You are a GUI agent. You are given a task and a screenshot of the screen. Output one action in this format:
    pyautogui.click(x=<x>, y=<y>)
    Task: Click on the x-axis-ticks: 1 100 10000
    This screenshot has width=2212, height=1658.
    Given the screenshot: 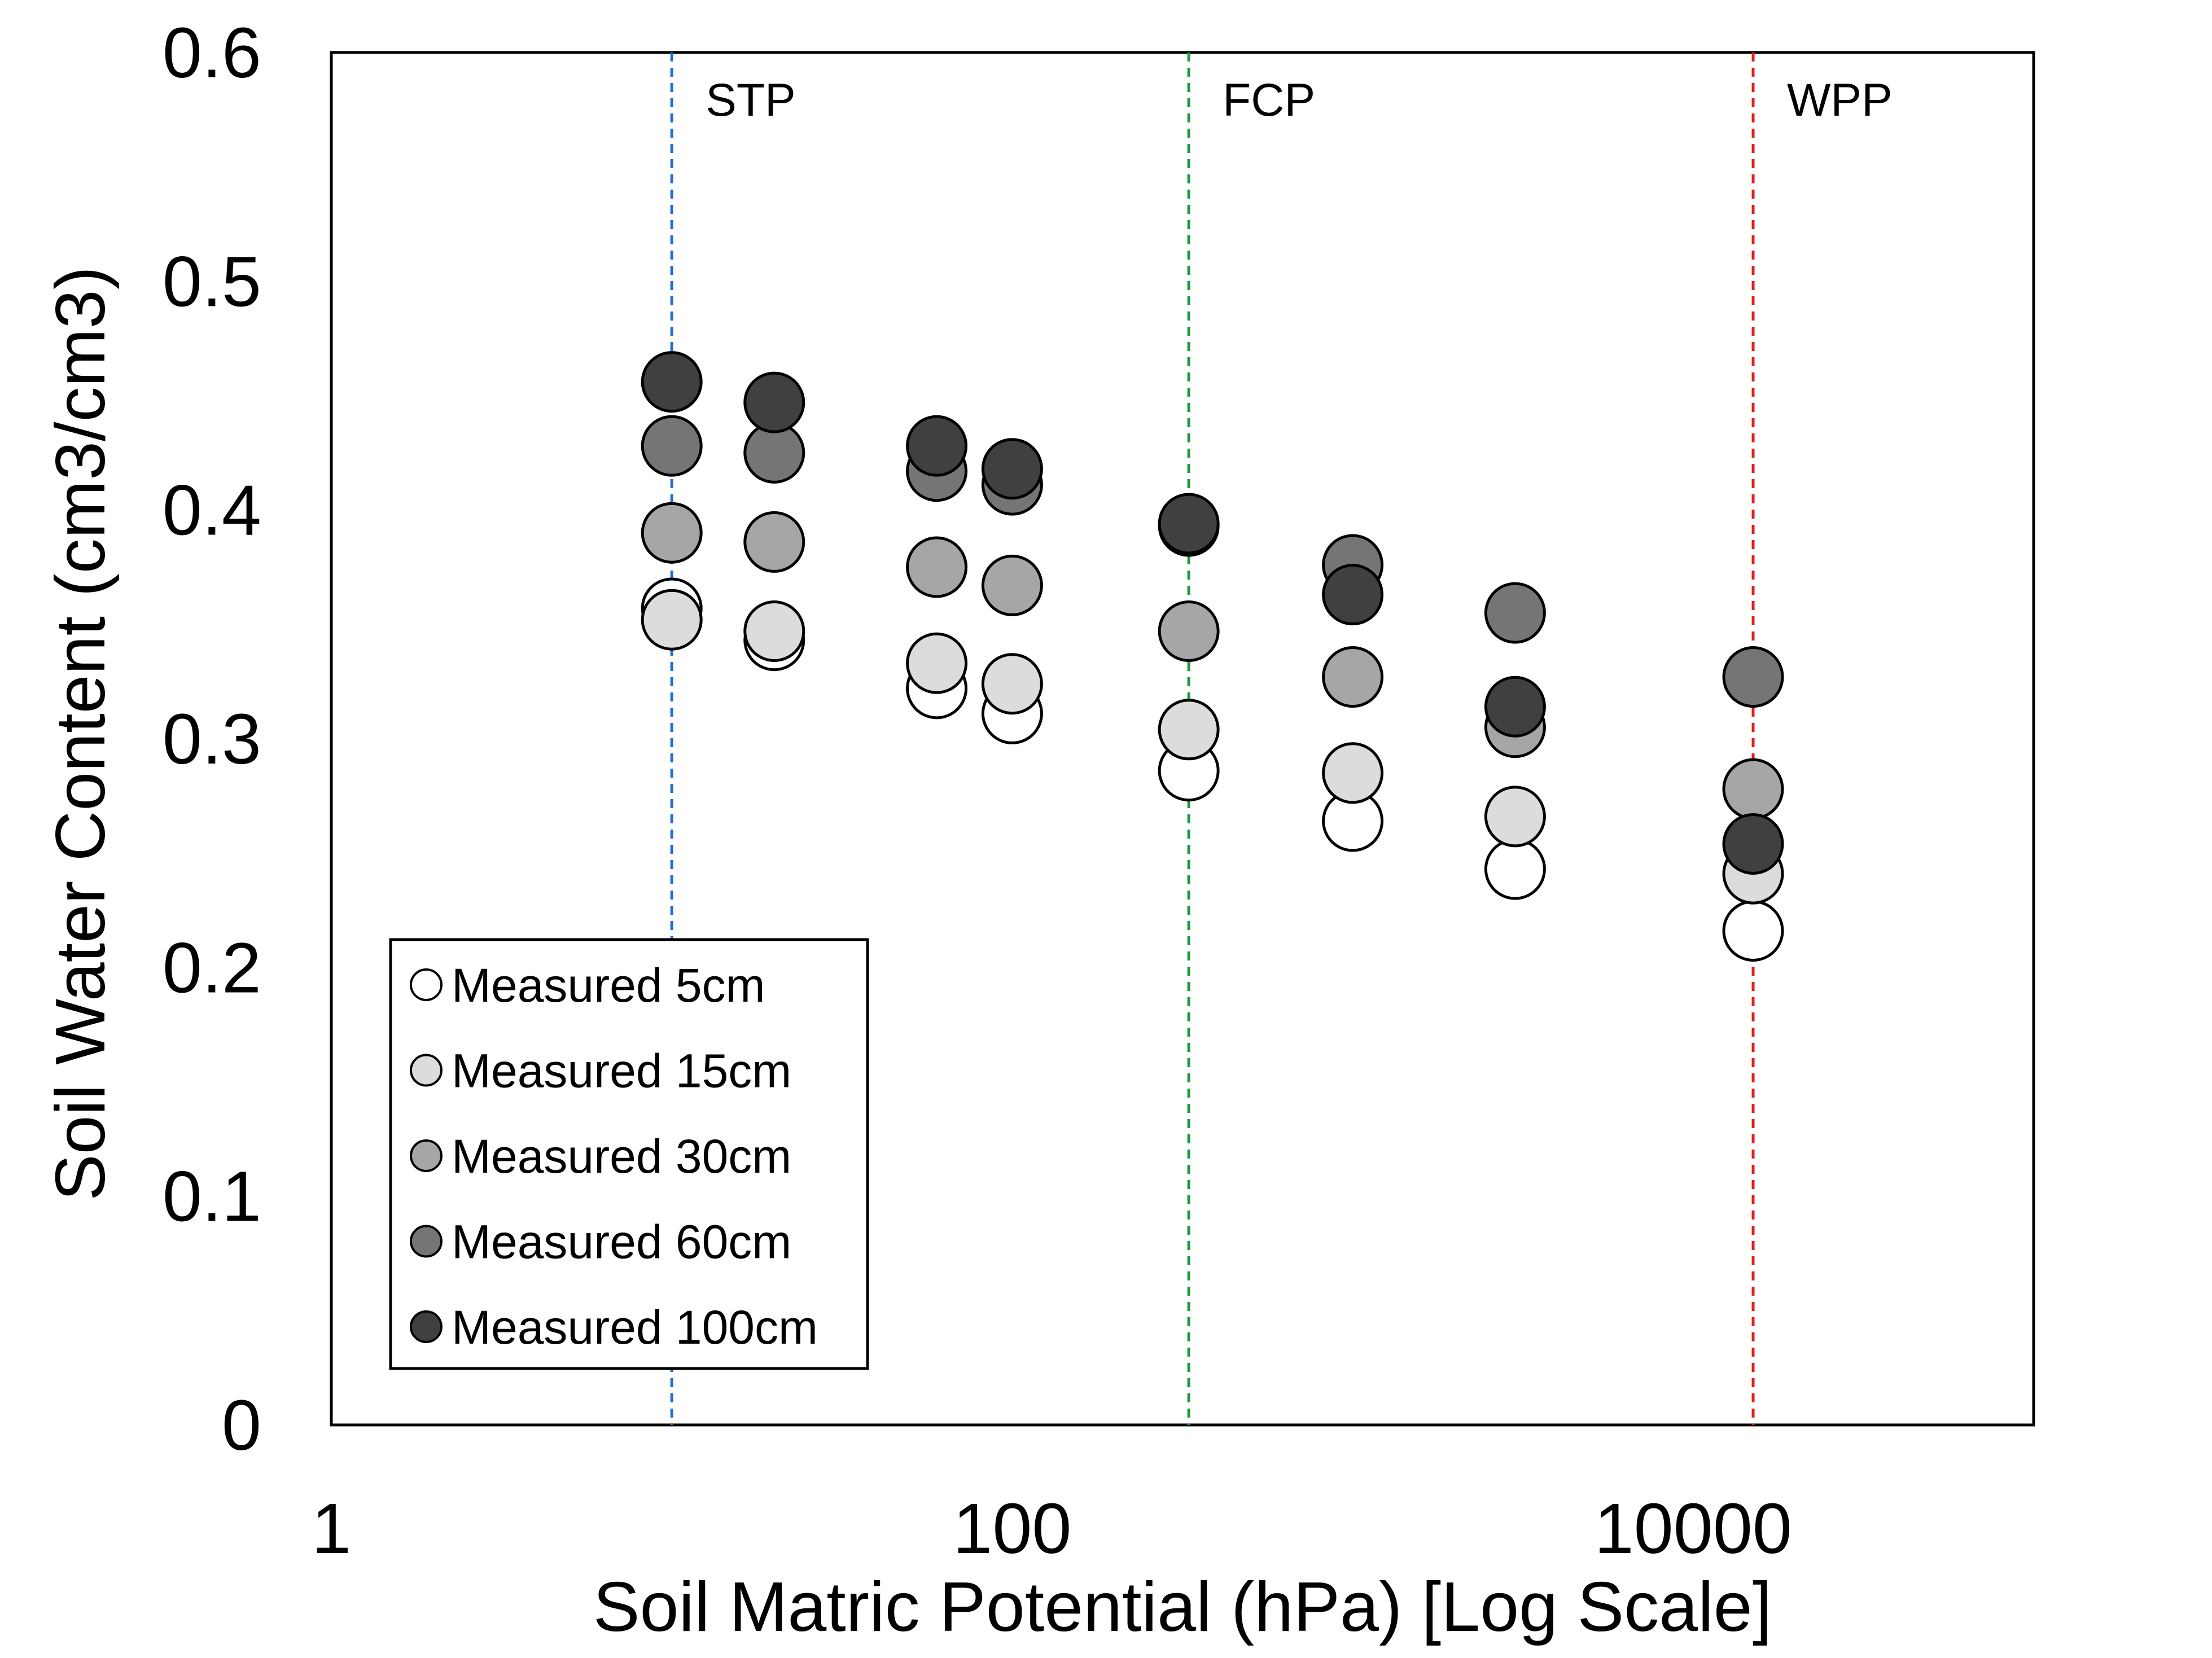 What is the action you would take?
    pyautogui.click(x=1052, y=1528)
    